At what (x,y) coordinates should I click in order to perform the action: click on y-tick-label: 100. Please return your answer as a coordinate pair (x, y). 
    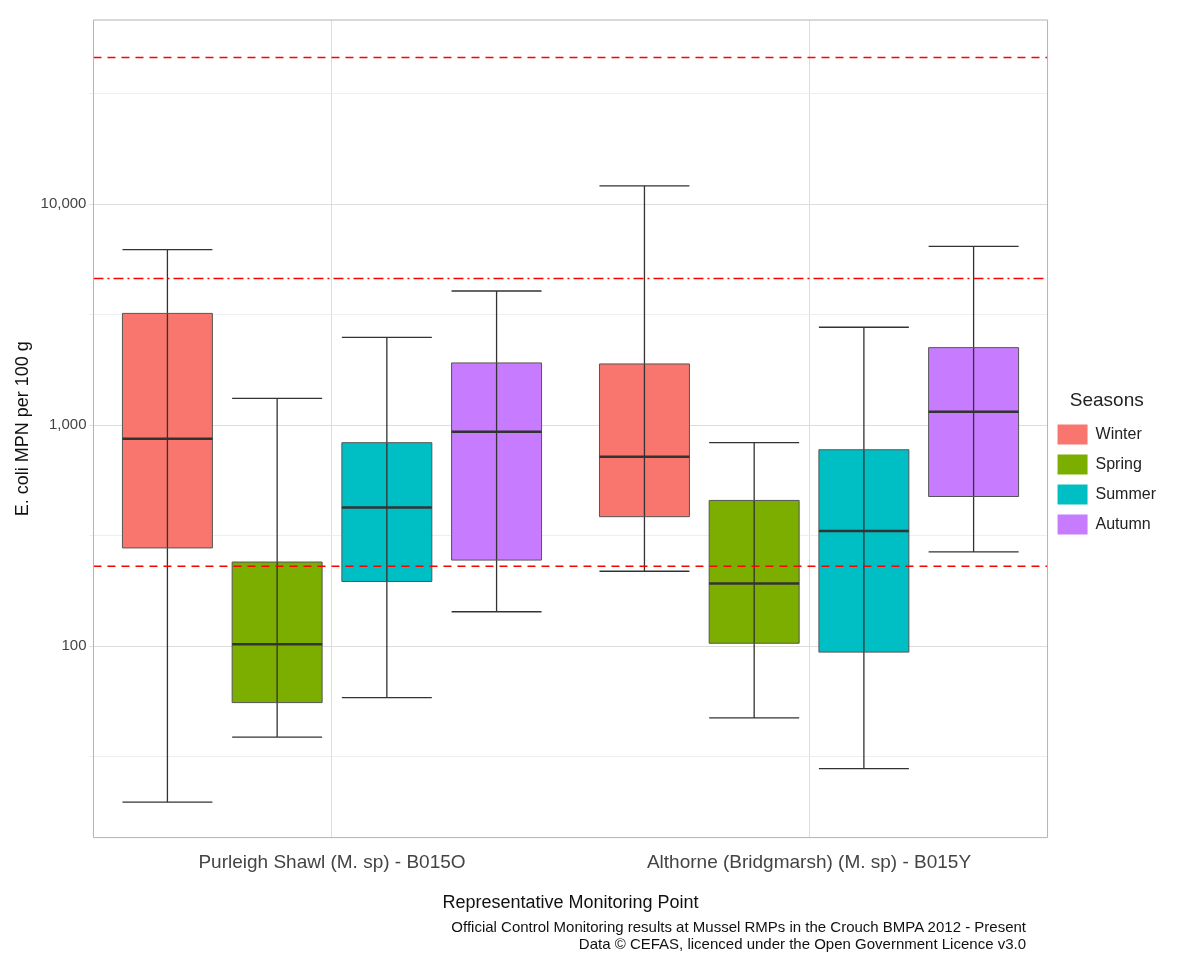
    Looking at the image, I should click on (74, 645).